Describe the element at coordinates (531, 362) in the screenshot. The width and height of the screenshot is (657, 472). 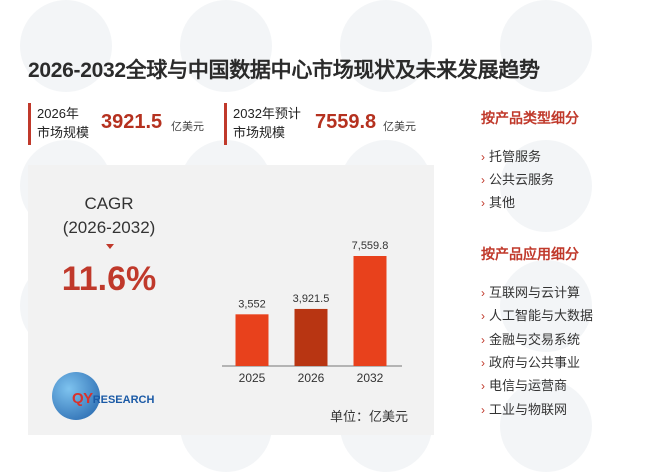
I see `list-item: › 政府与公共事业` at that location.